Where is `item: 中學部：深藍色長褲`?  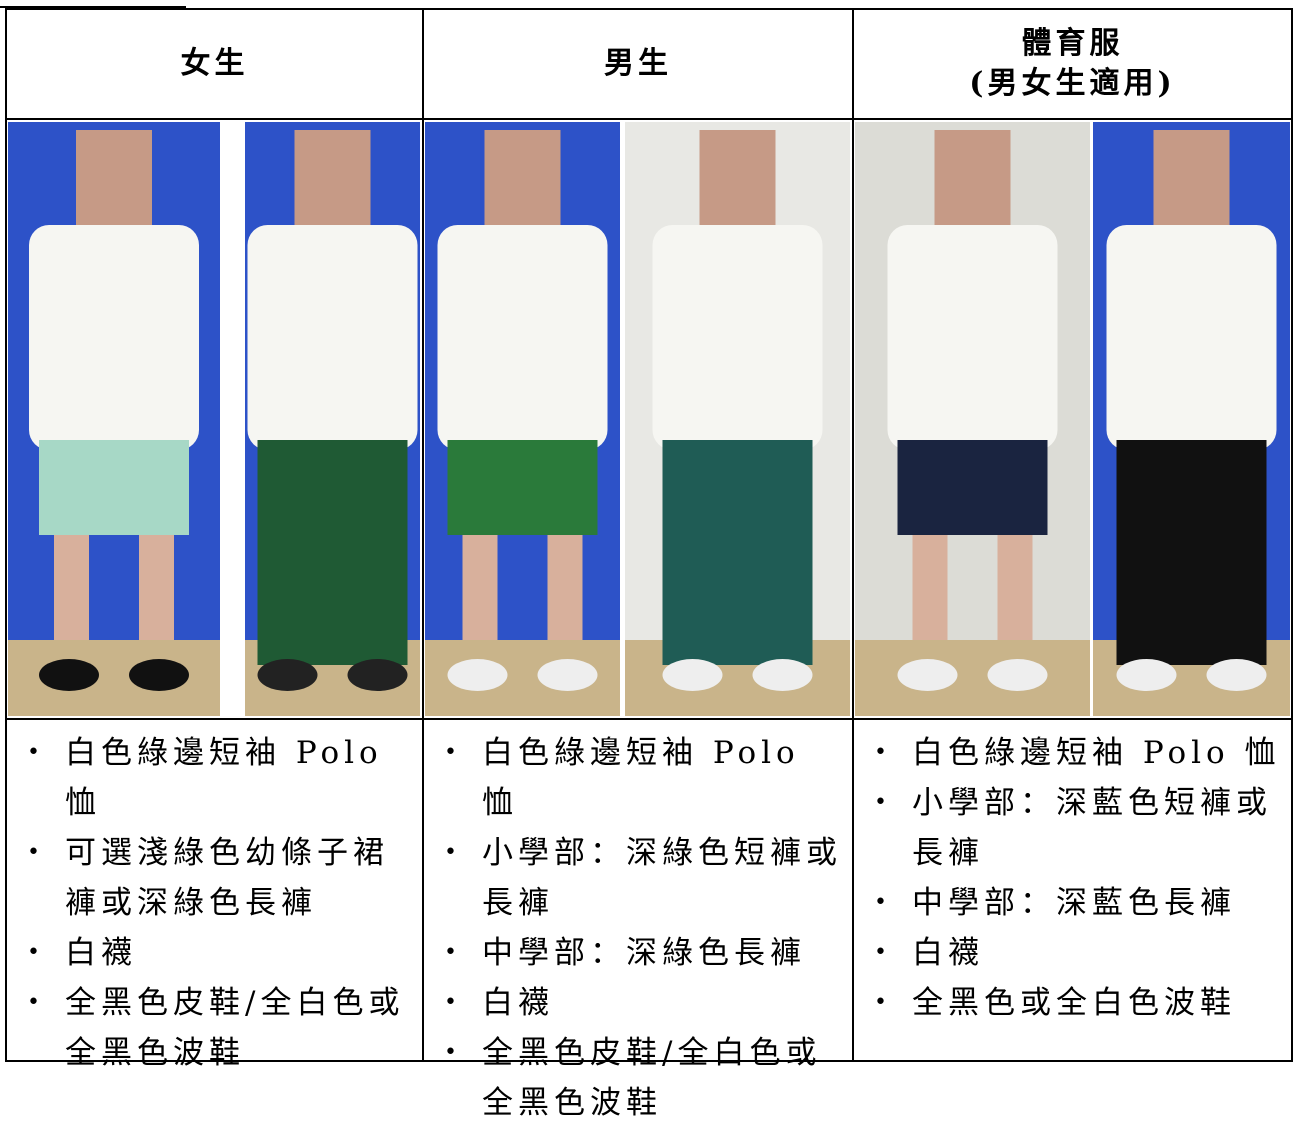
item: 中學部：深藍色長褲 is located at coordinates (1072, 903).